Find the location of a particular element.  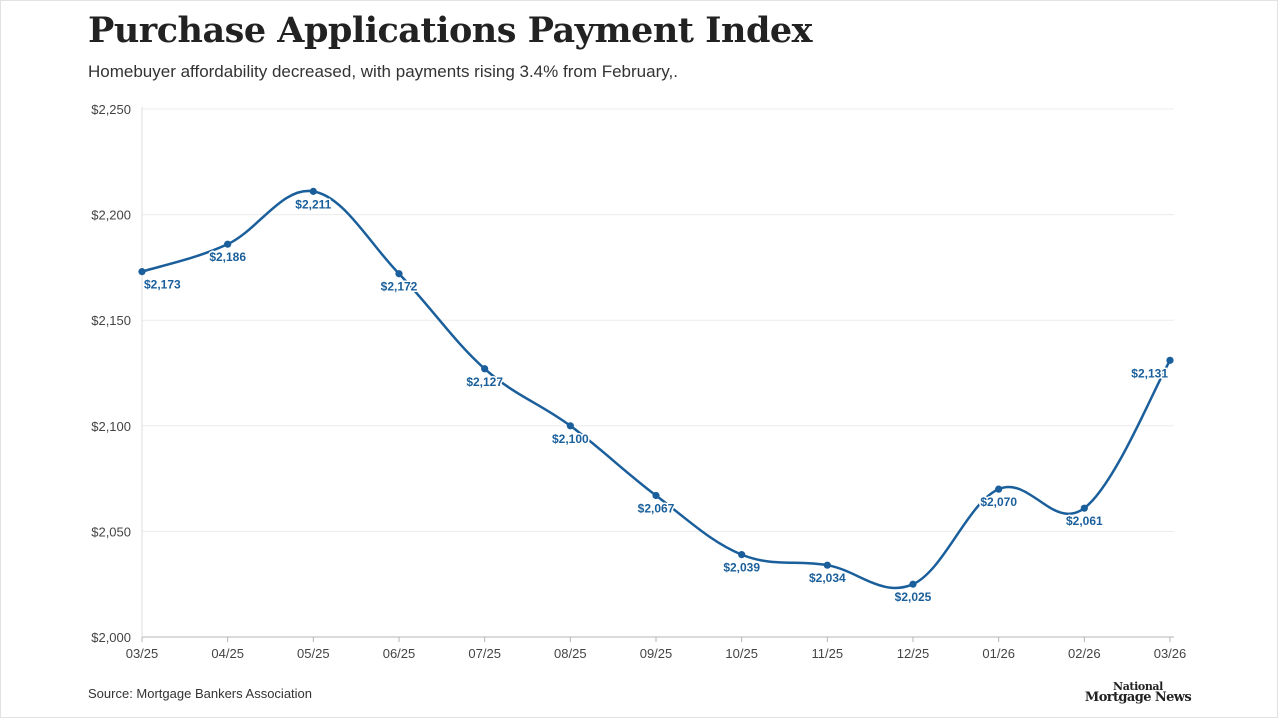

data-label-halo: $2,127 is located at coordinates (484, 382).